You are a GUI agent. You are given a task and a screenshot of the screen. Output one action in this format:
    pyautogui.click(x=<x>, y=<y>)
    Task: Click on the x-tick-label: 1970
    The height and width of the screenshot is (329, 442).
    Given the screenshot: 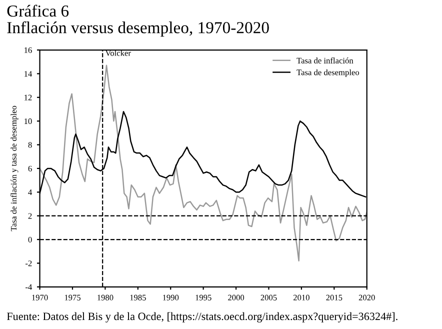 What is the action you would take?
    pyautogui.click(x=40, y=297)
    